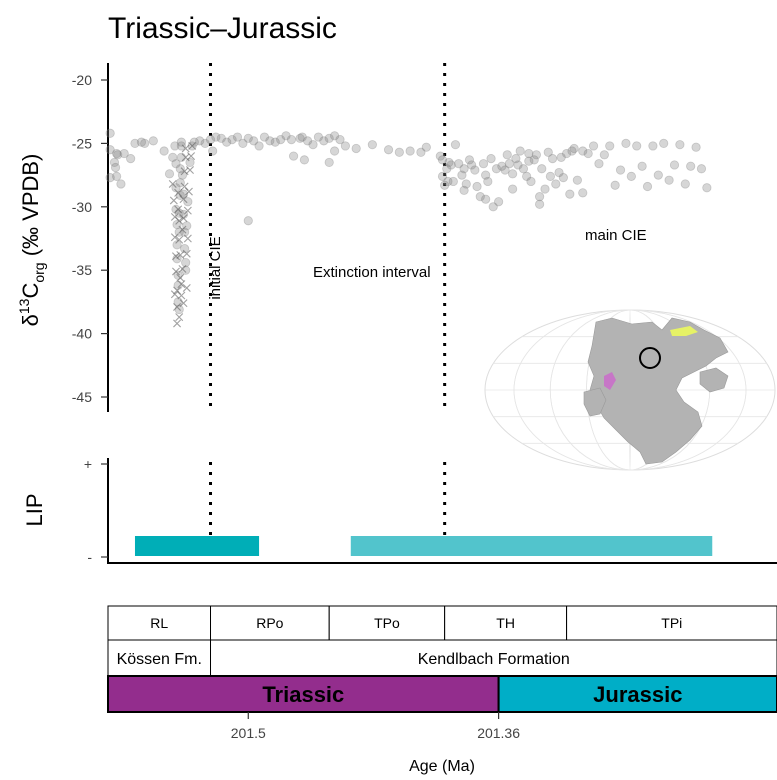  Describe the element at coordinates (269, 623) in the screenshot. I see `zone-label: RPo` at that location.